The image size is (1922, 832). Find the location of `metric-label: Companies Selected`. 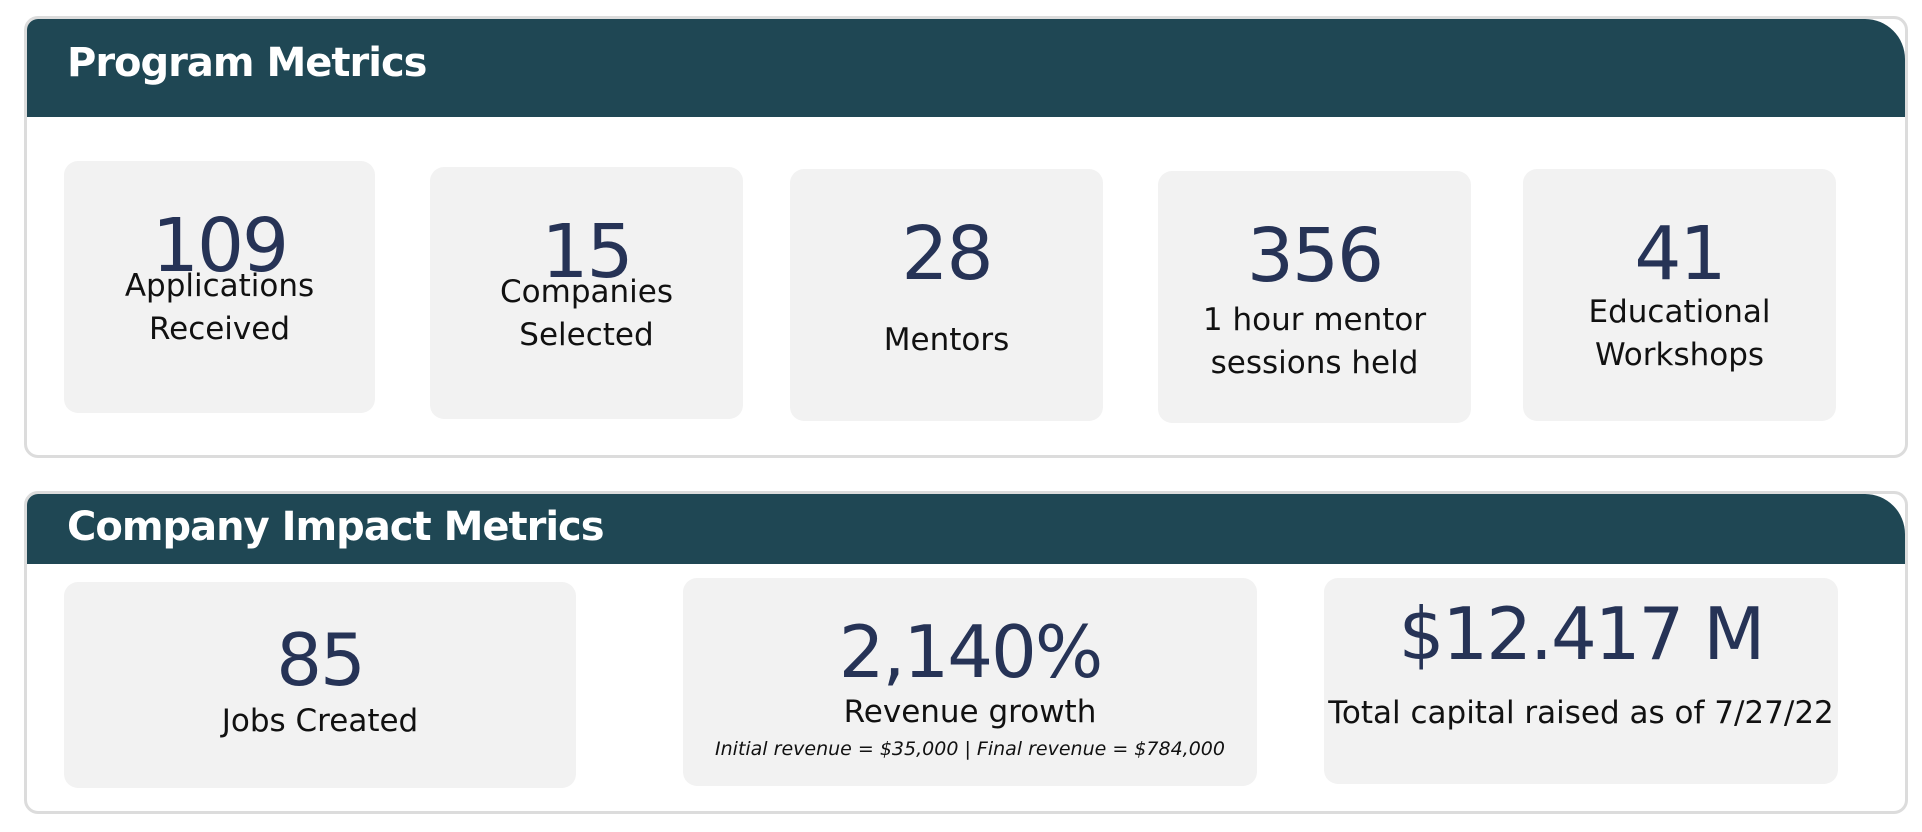

metric-label: Companies Selected is located at coordinates (586, 313).